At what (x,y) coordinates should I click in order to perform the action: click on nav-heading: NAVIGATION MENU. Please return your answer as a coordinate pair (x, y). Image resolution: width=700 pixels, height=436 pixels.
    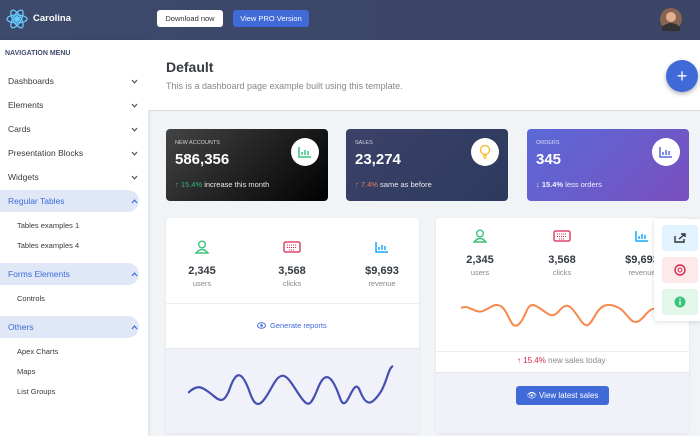
    Looking at the image, I should click on (38, 53).